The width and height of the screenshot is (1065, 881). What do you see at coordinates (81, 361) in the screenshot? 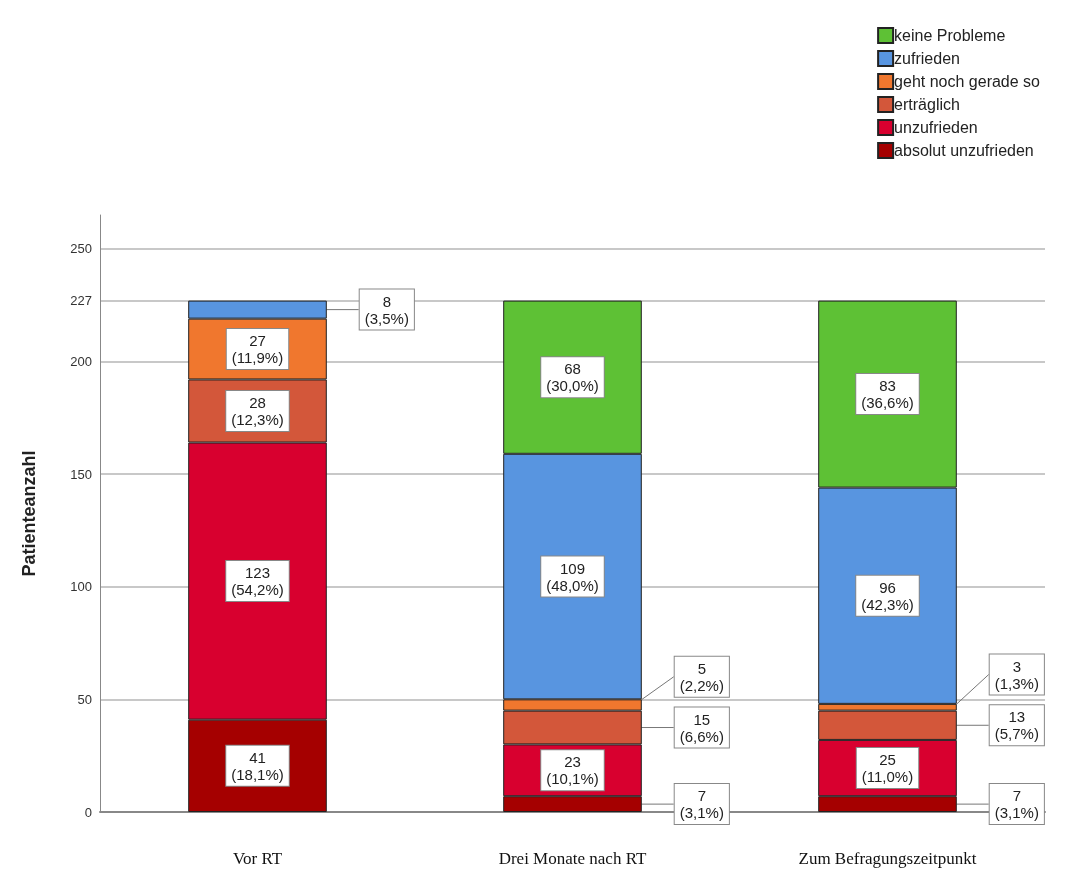
I see `y-tick-label: 200` at bounding box center [81, 361].